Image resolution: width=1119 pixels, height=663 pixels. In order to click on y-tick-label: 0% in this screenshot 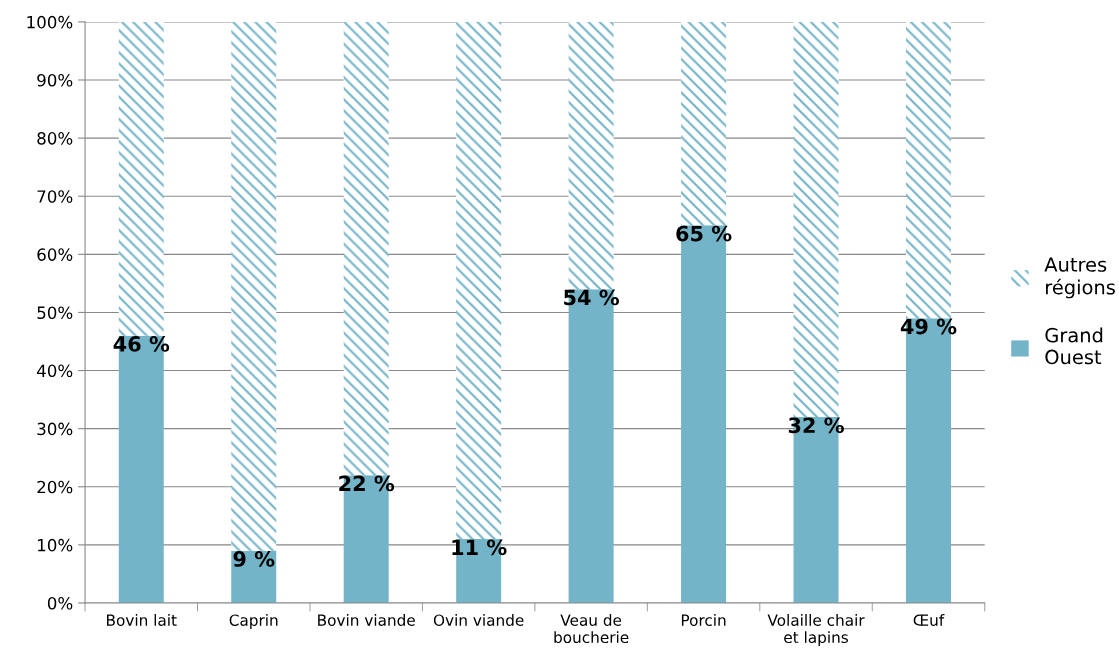, I will do `click(60, 603)`.